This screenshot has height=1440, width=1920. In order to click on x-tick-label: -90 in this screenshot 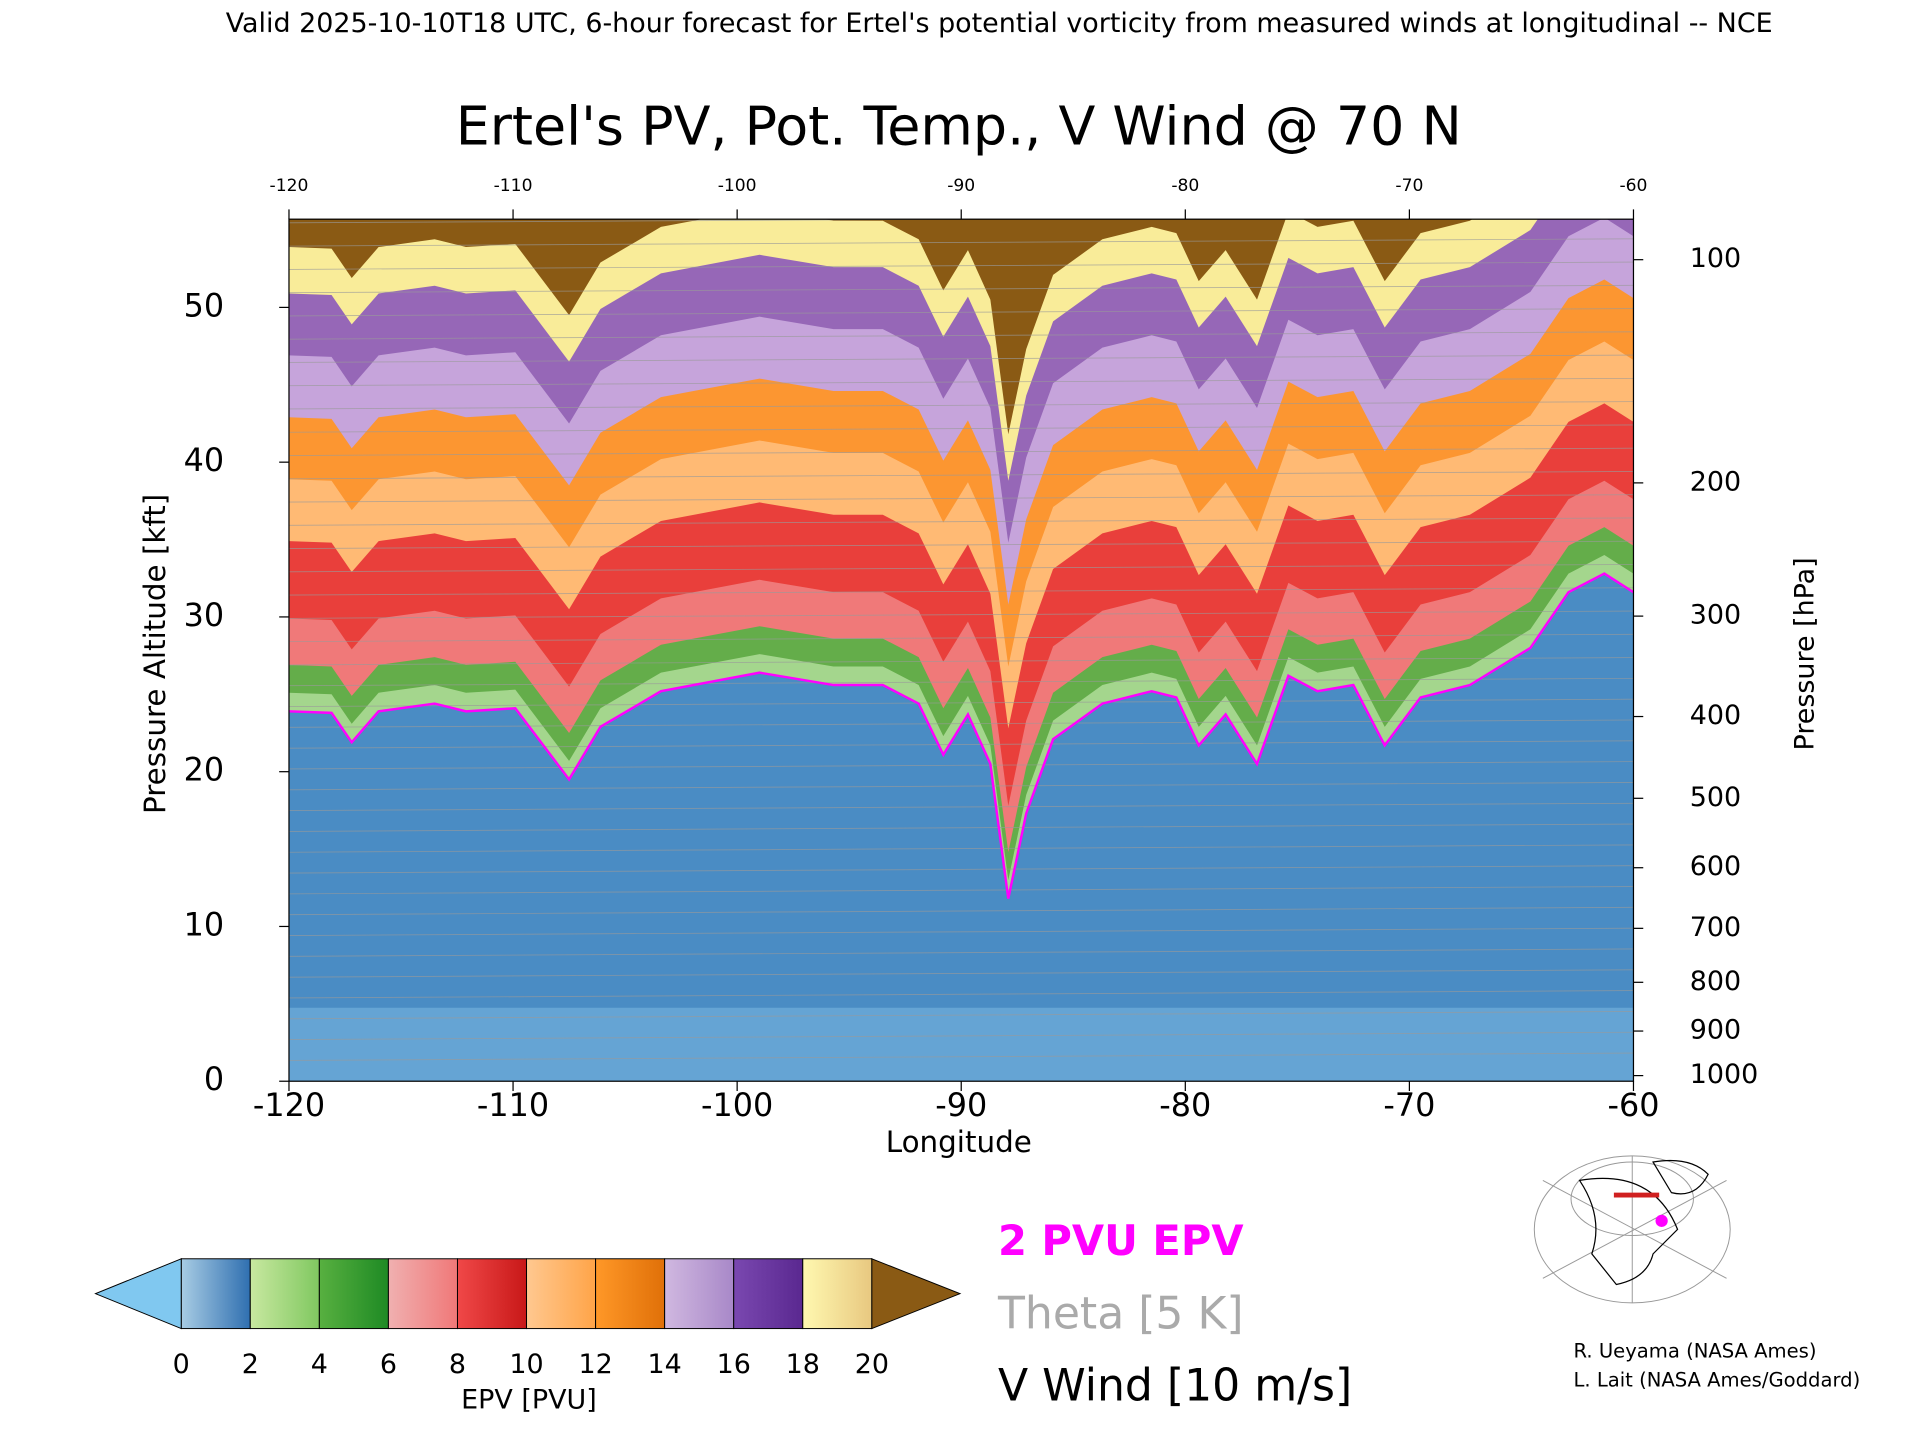, I will do `click(961, 1105)`.